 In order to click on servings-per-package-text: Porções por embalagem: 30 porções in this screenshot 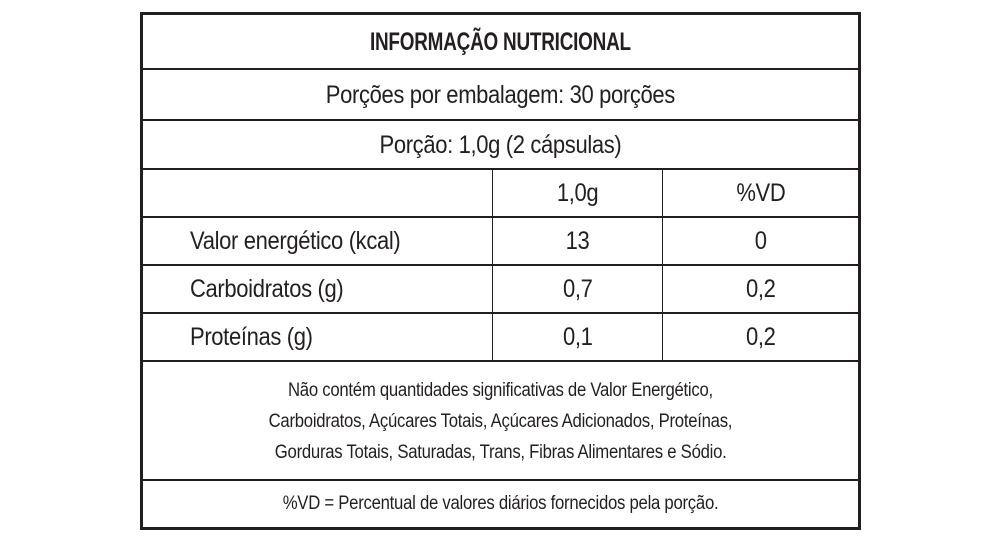, I will do `click(500, 94)`.